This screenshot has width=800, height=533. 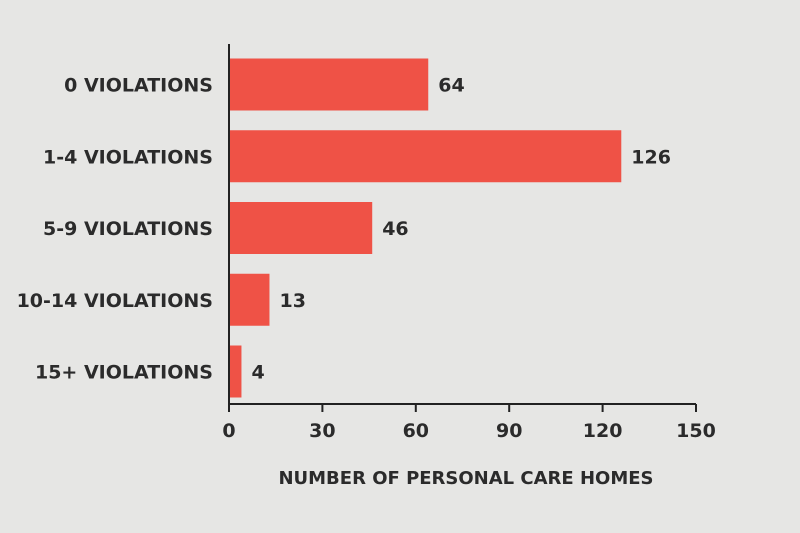 What do you see at coordinates (228, 431) in the screenshot?
I see `x-tick-label: 0` at bounding box center [228, 431].